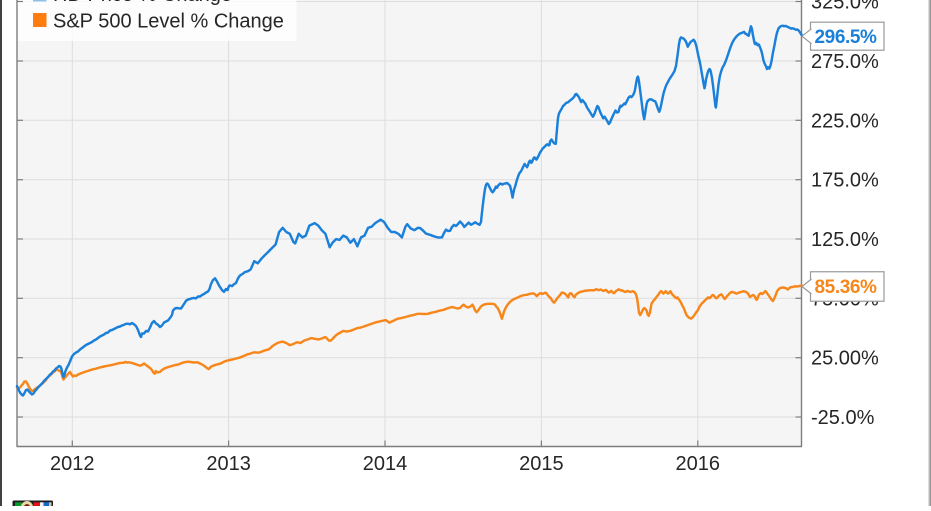  Describe the element at coordinates (698, 464) in the screenshot. I see `svg-text: 2016` at that location.